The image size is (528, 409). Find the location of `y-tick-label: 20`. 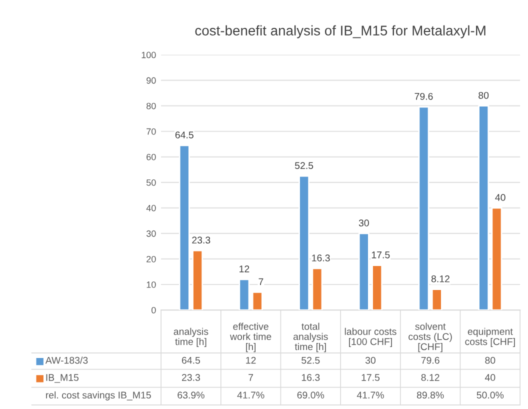

y-tick-label: 20 is located at coordinates (151, 259).